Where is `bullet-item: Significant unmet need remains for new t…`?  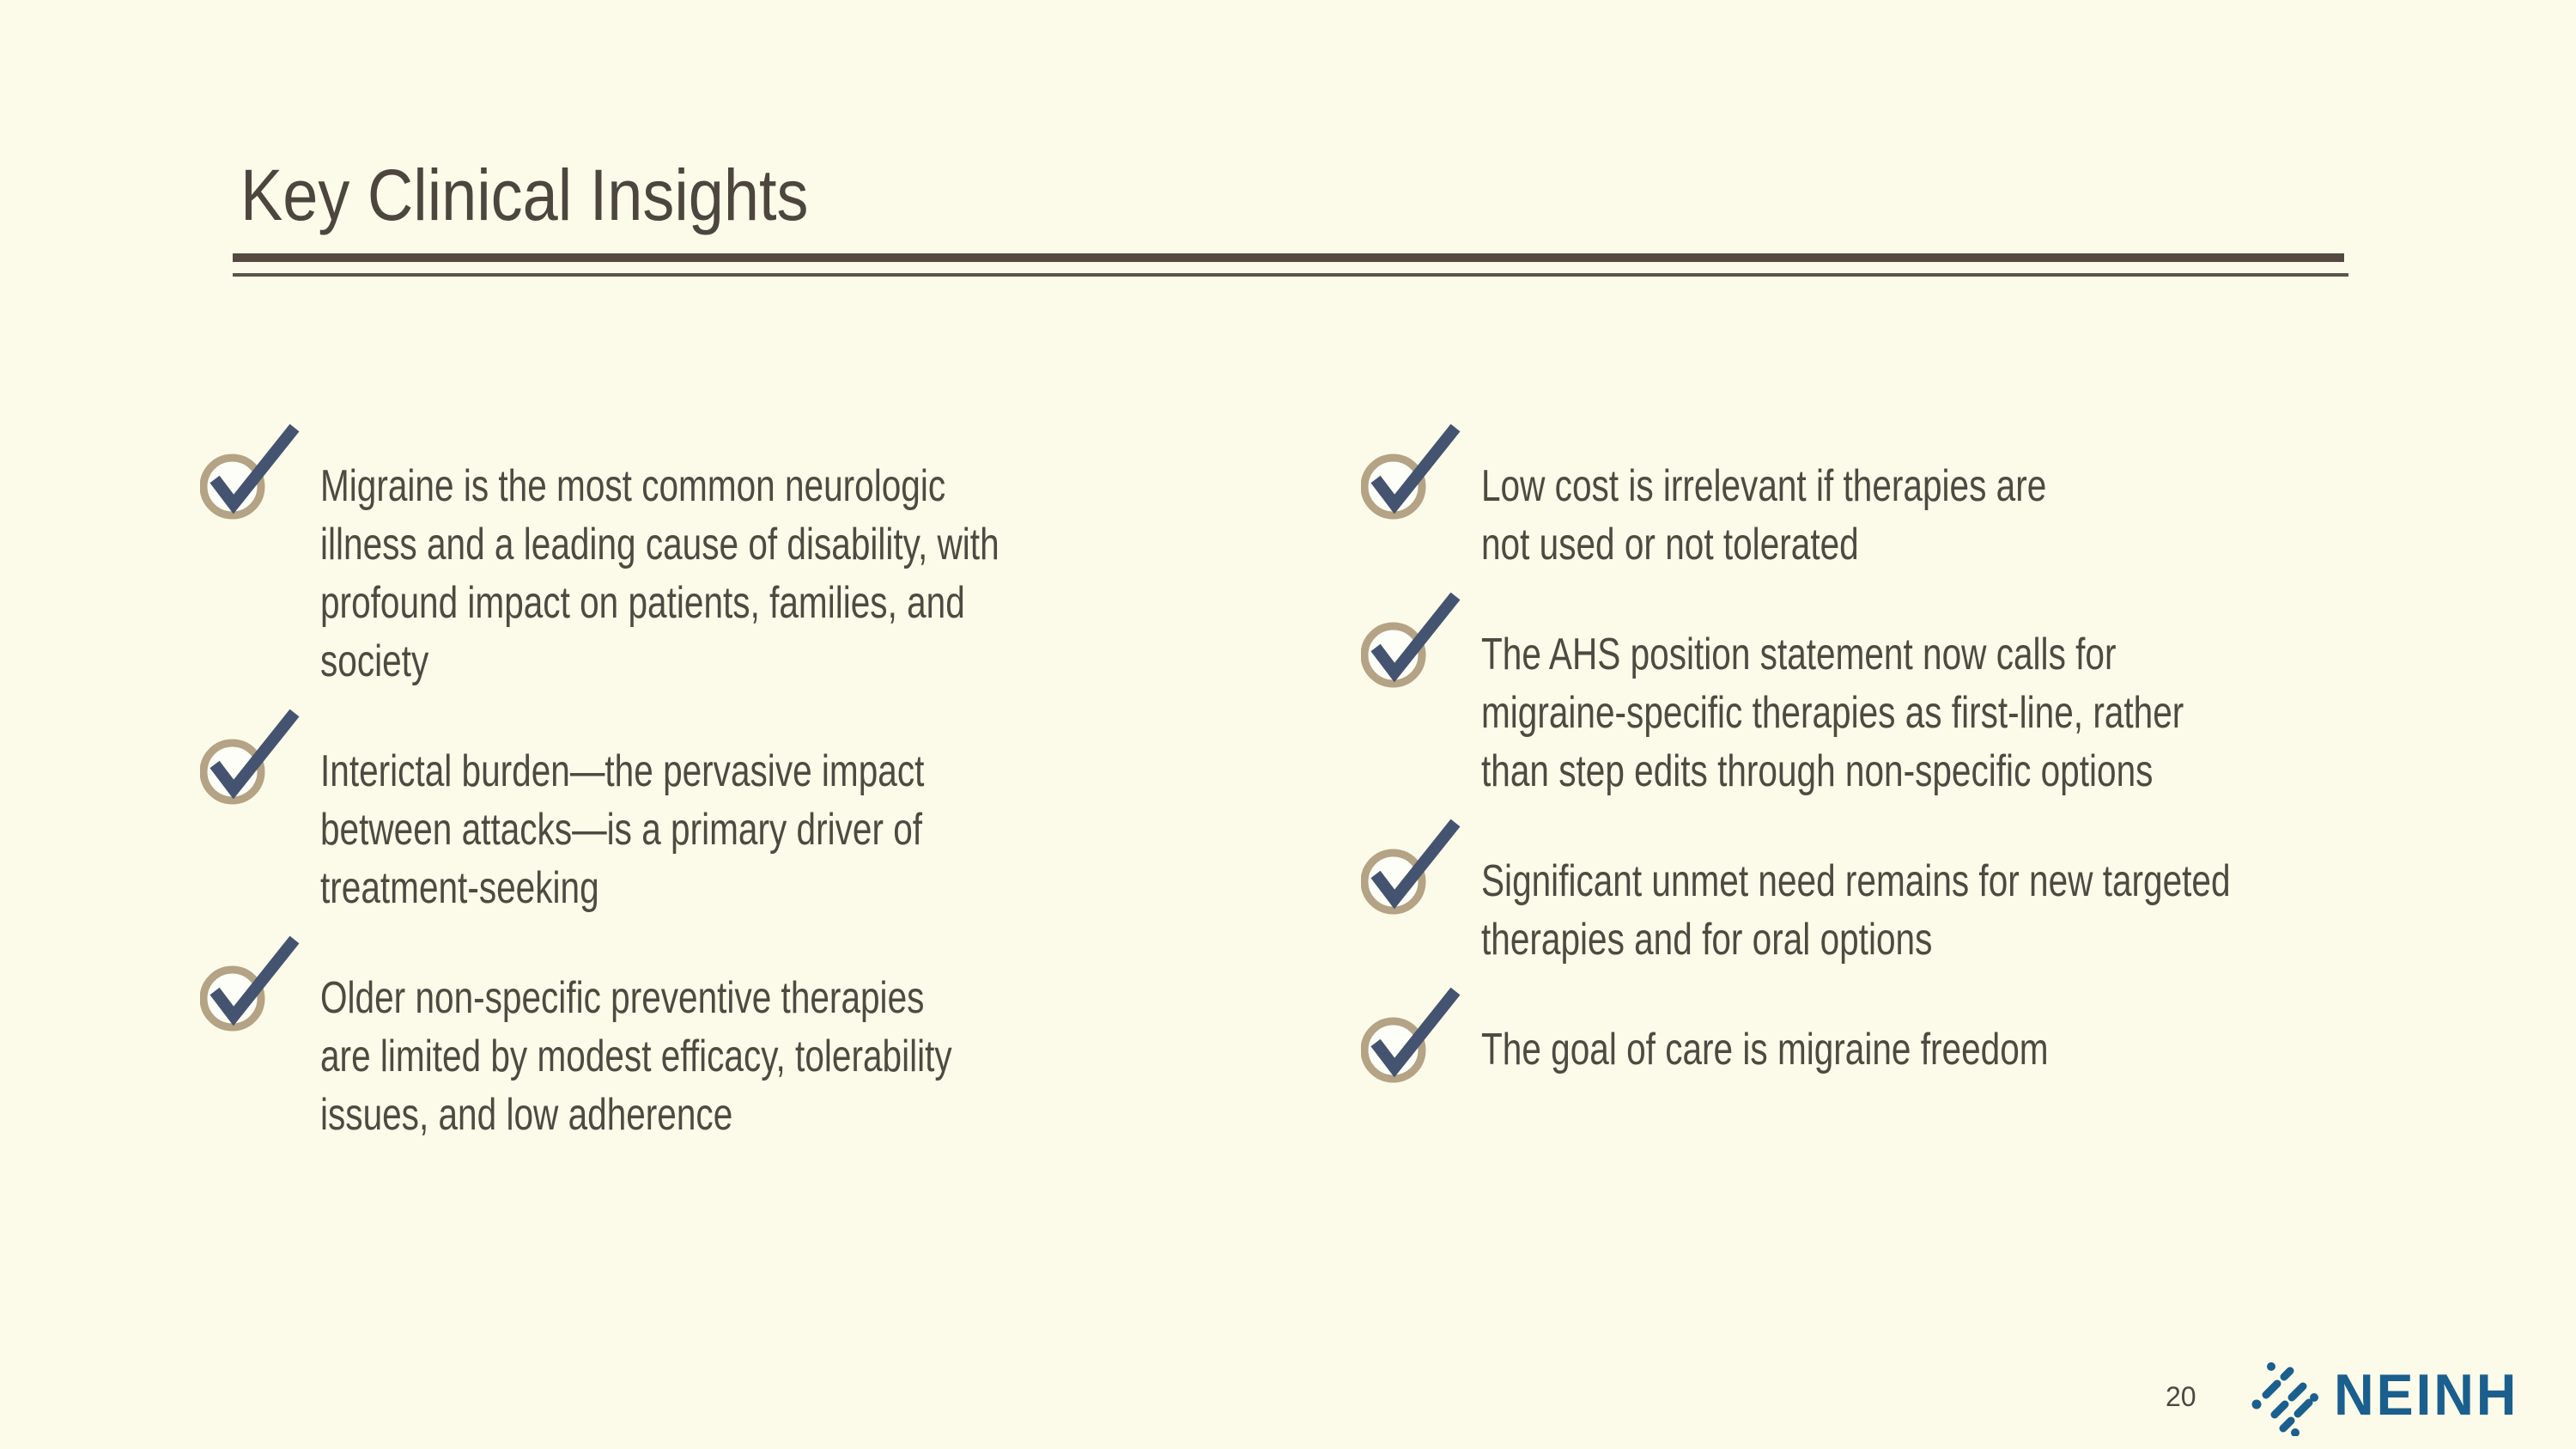
bullet-item: Significant unmet need remains for new t… is located at coordinates (1962, 894).